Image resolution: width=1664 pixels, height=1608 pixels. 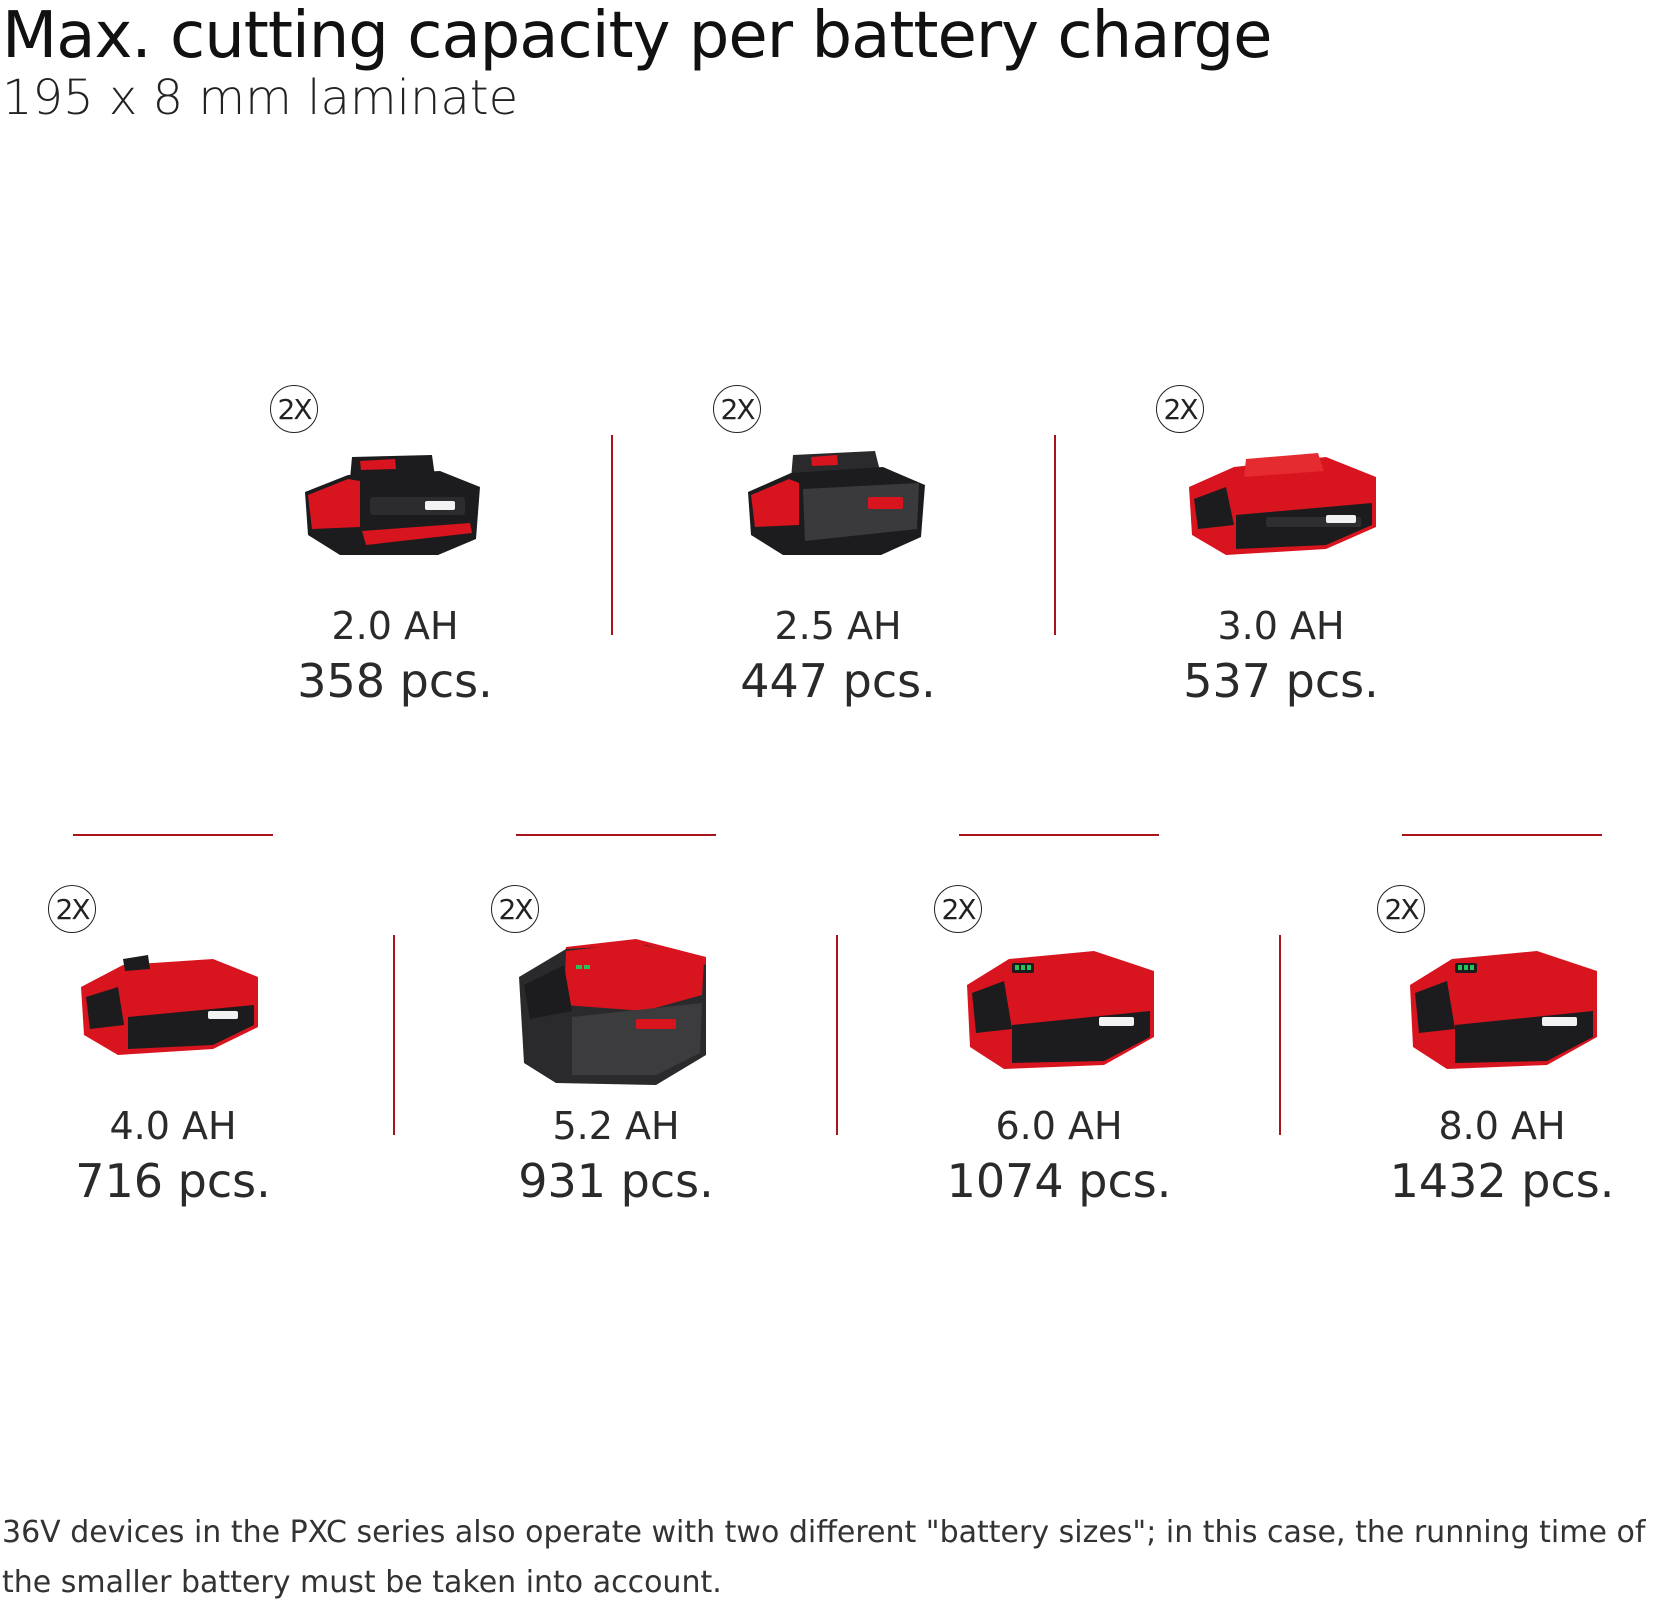 I want to click on battery-card-3-0ah: 2X 3.0 AH 537 pcs., so click(x=1341, y=565).